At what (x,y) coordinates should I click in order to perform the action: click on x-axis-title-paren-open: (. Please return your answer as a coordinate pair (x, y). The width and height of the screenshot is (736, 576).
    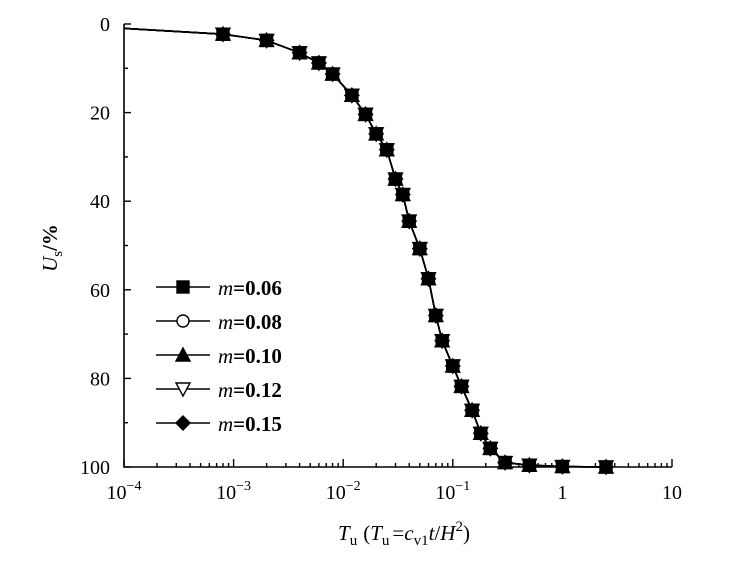
    Looking at the image, I should click on (366, 533).